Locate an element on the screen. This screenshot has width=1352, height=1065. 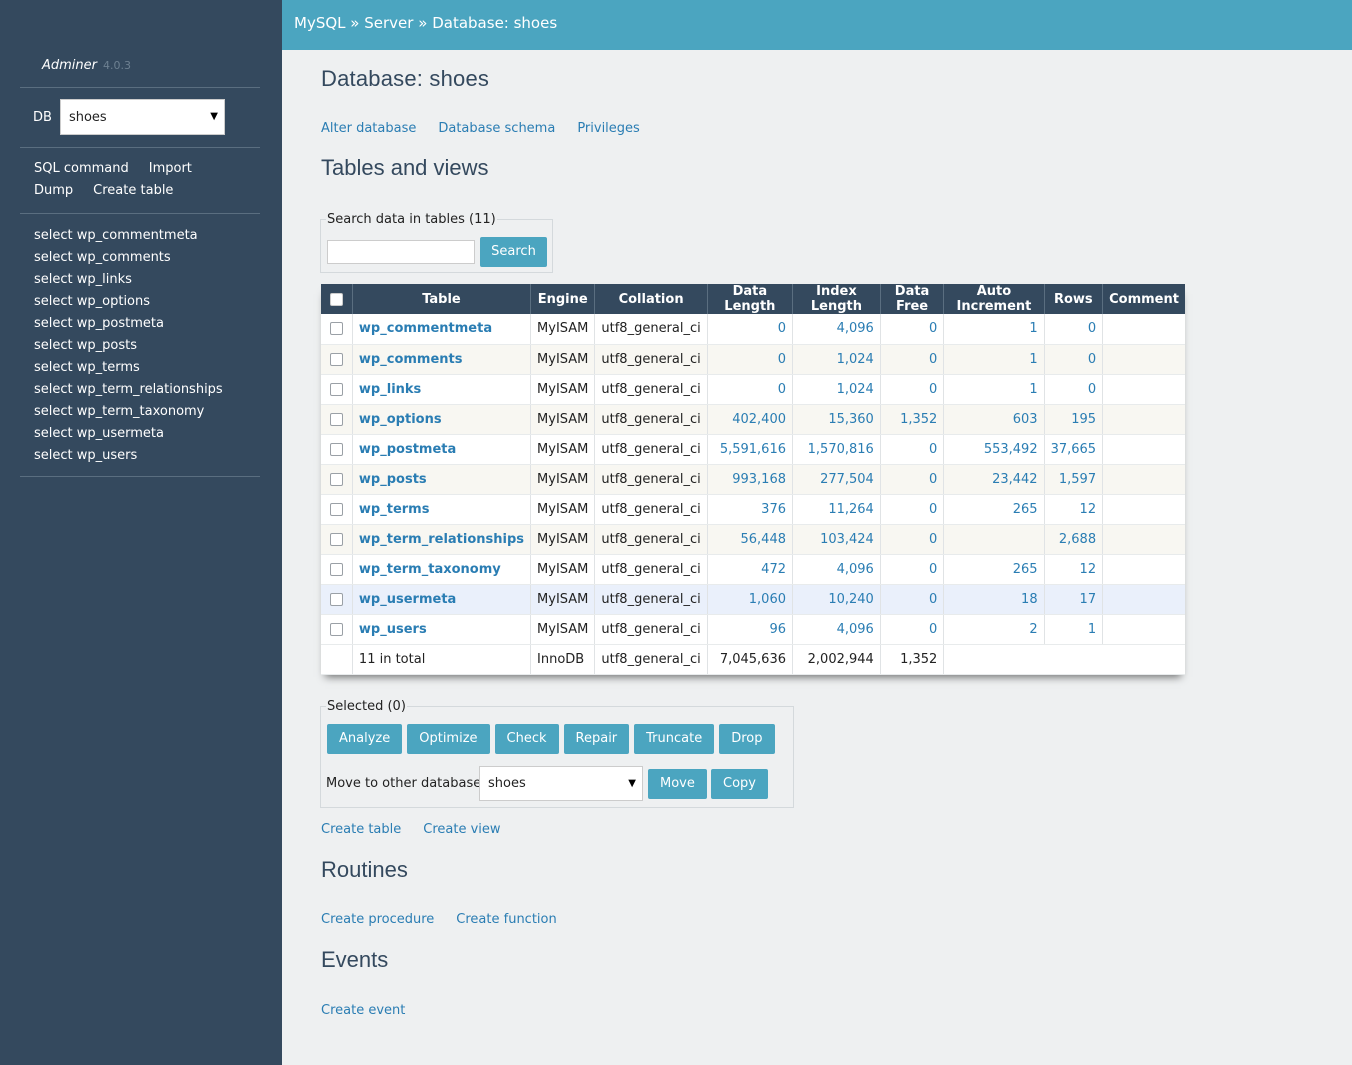
move-db-select: shoes ▼ is located at coordinates (561, 783).